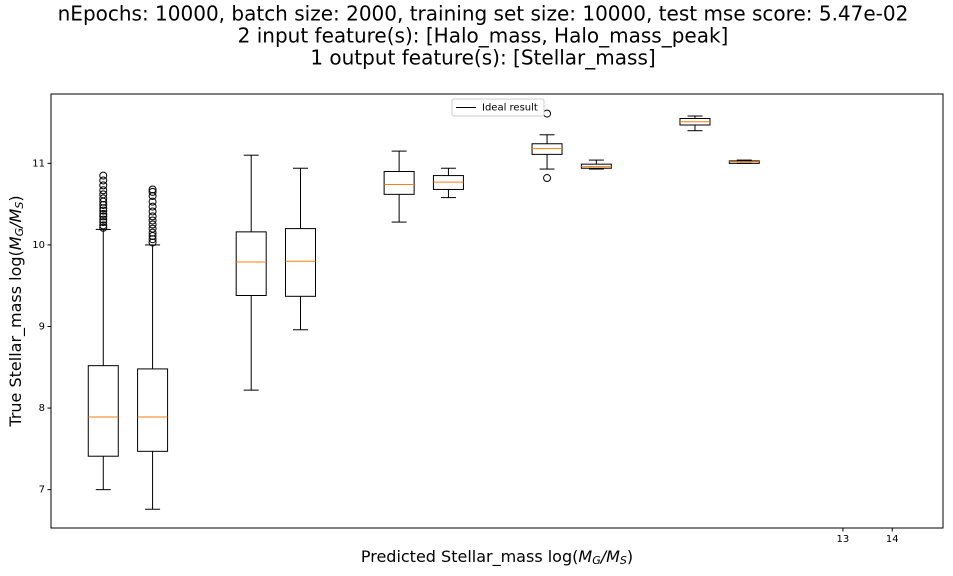  I want to click on y-tick-label: 11, so click(38, 163).